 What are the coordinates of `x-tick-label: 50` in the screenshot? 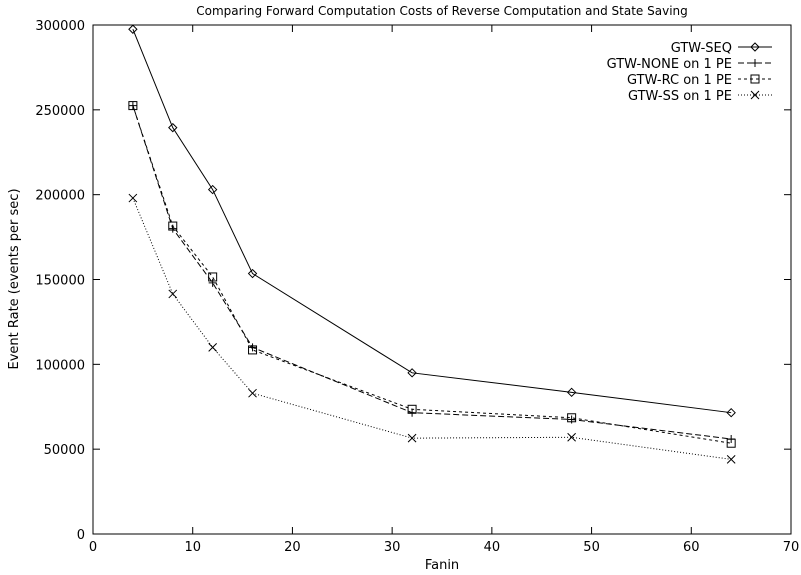 It's located at (591, 547).